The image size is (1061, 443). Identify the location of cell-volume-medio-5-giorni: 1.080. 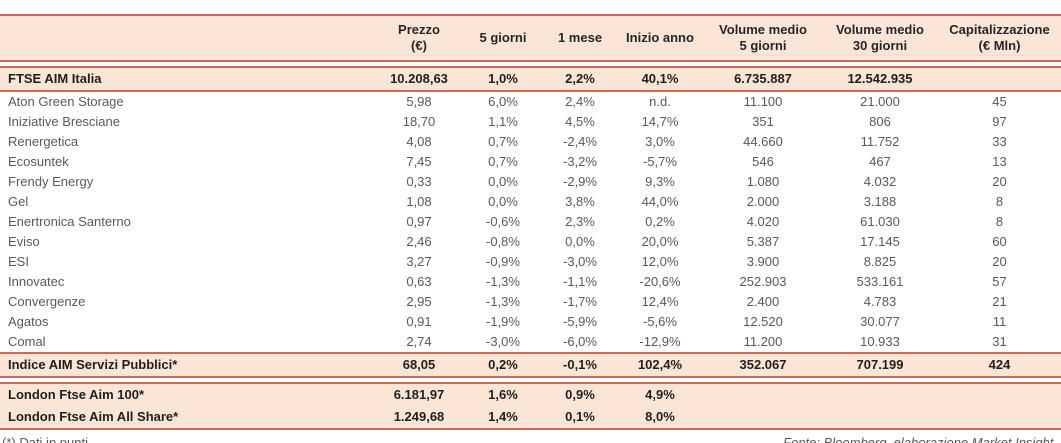
(763, 181).